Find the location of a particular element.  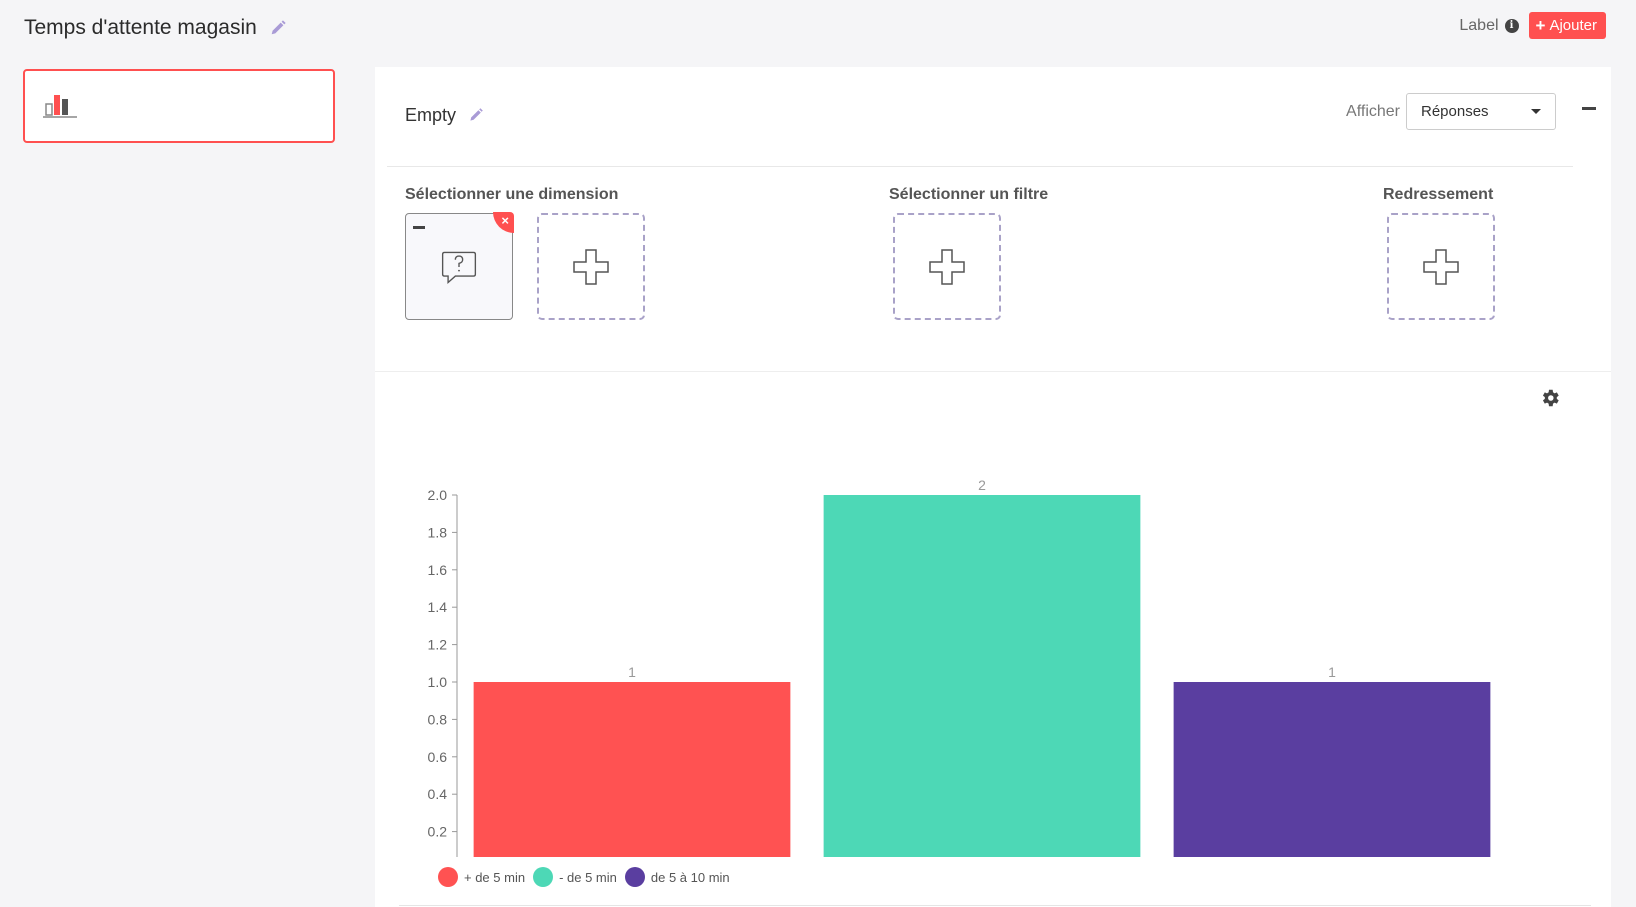

afficher-selected-value: Réponses is located at coordinates (1455, 111).